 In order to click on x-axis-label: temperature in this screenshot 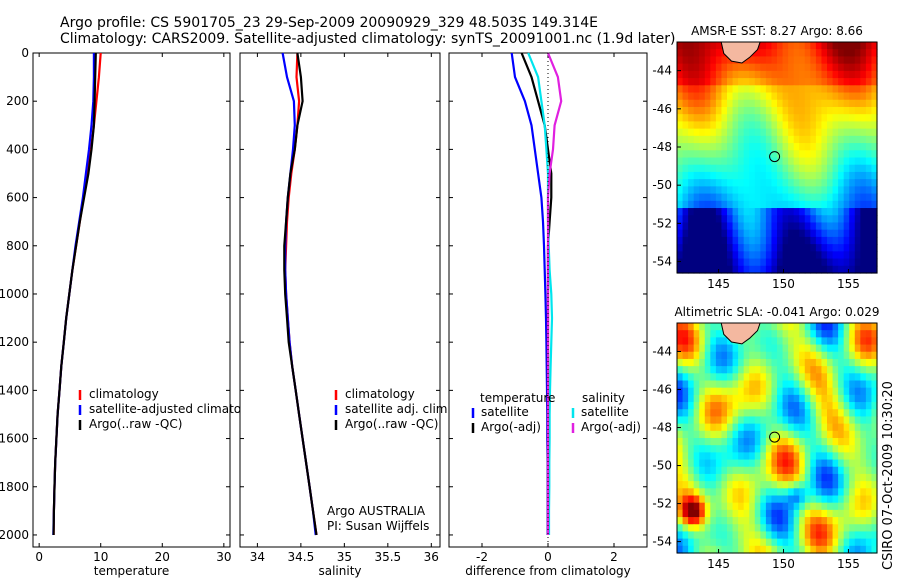, I will do `click(131, 571)`.